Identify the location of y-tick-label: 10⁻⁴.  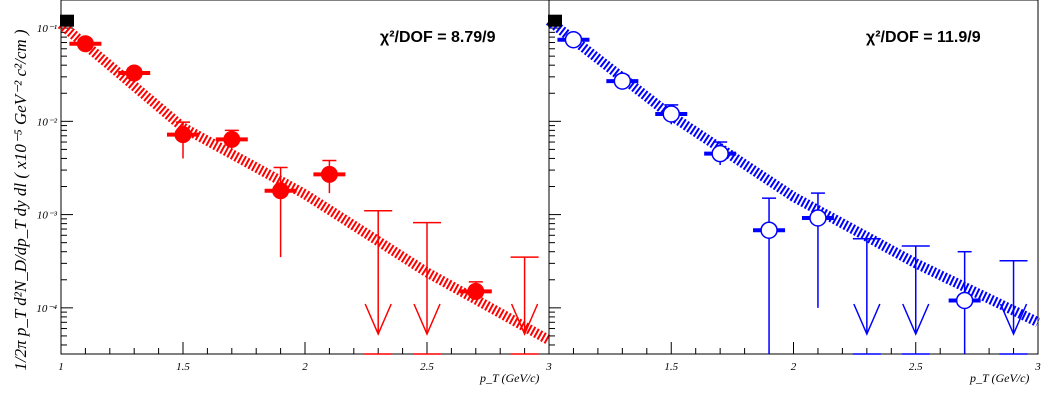
(46, 309).